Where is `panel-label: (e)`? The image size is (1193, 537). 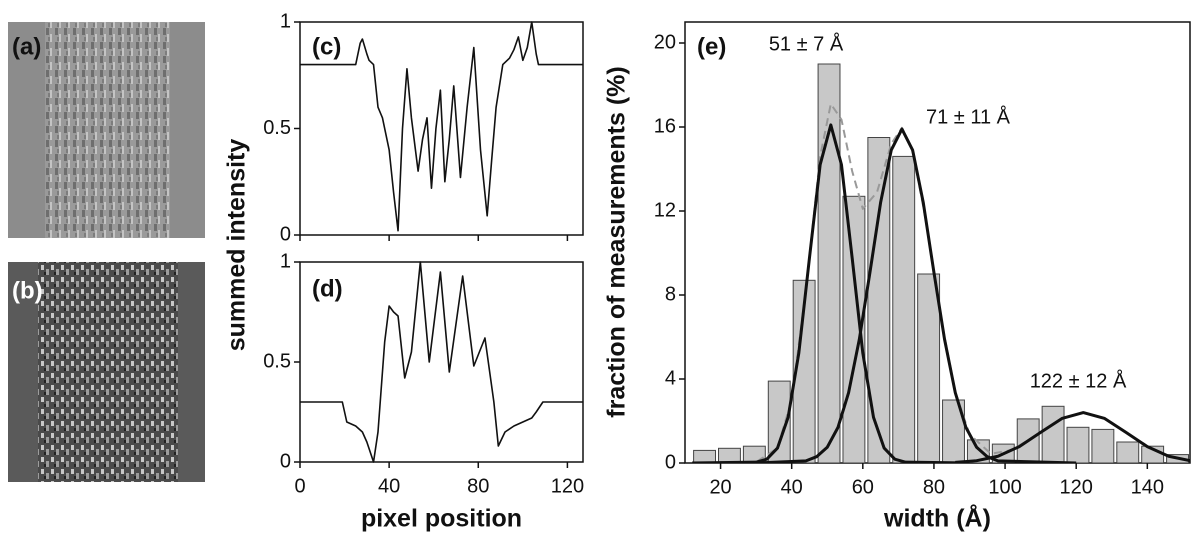
panel-label: (e) is located at coordinates (711, 46).